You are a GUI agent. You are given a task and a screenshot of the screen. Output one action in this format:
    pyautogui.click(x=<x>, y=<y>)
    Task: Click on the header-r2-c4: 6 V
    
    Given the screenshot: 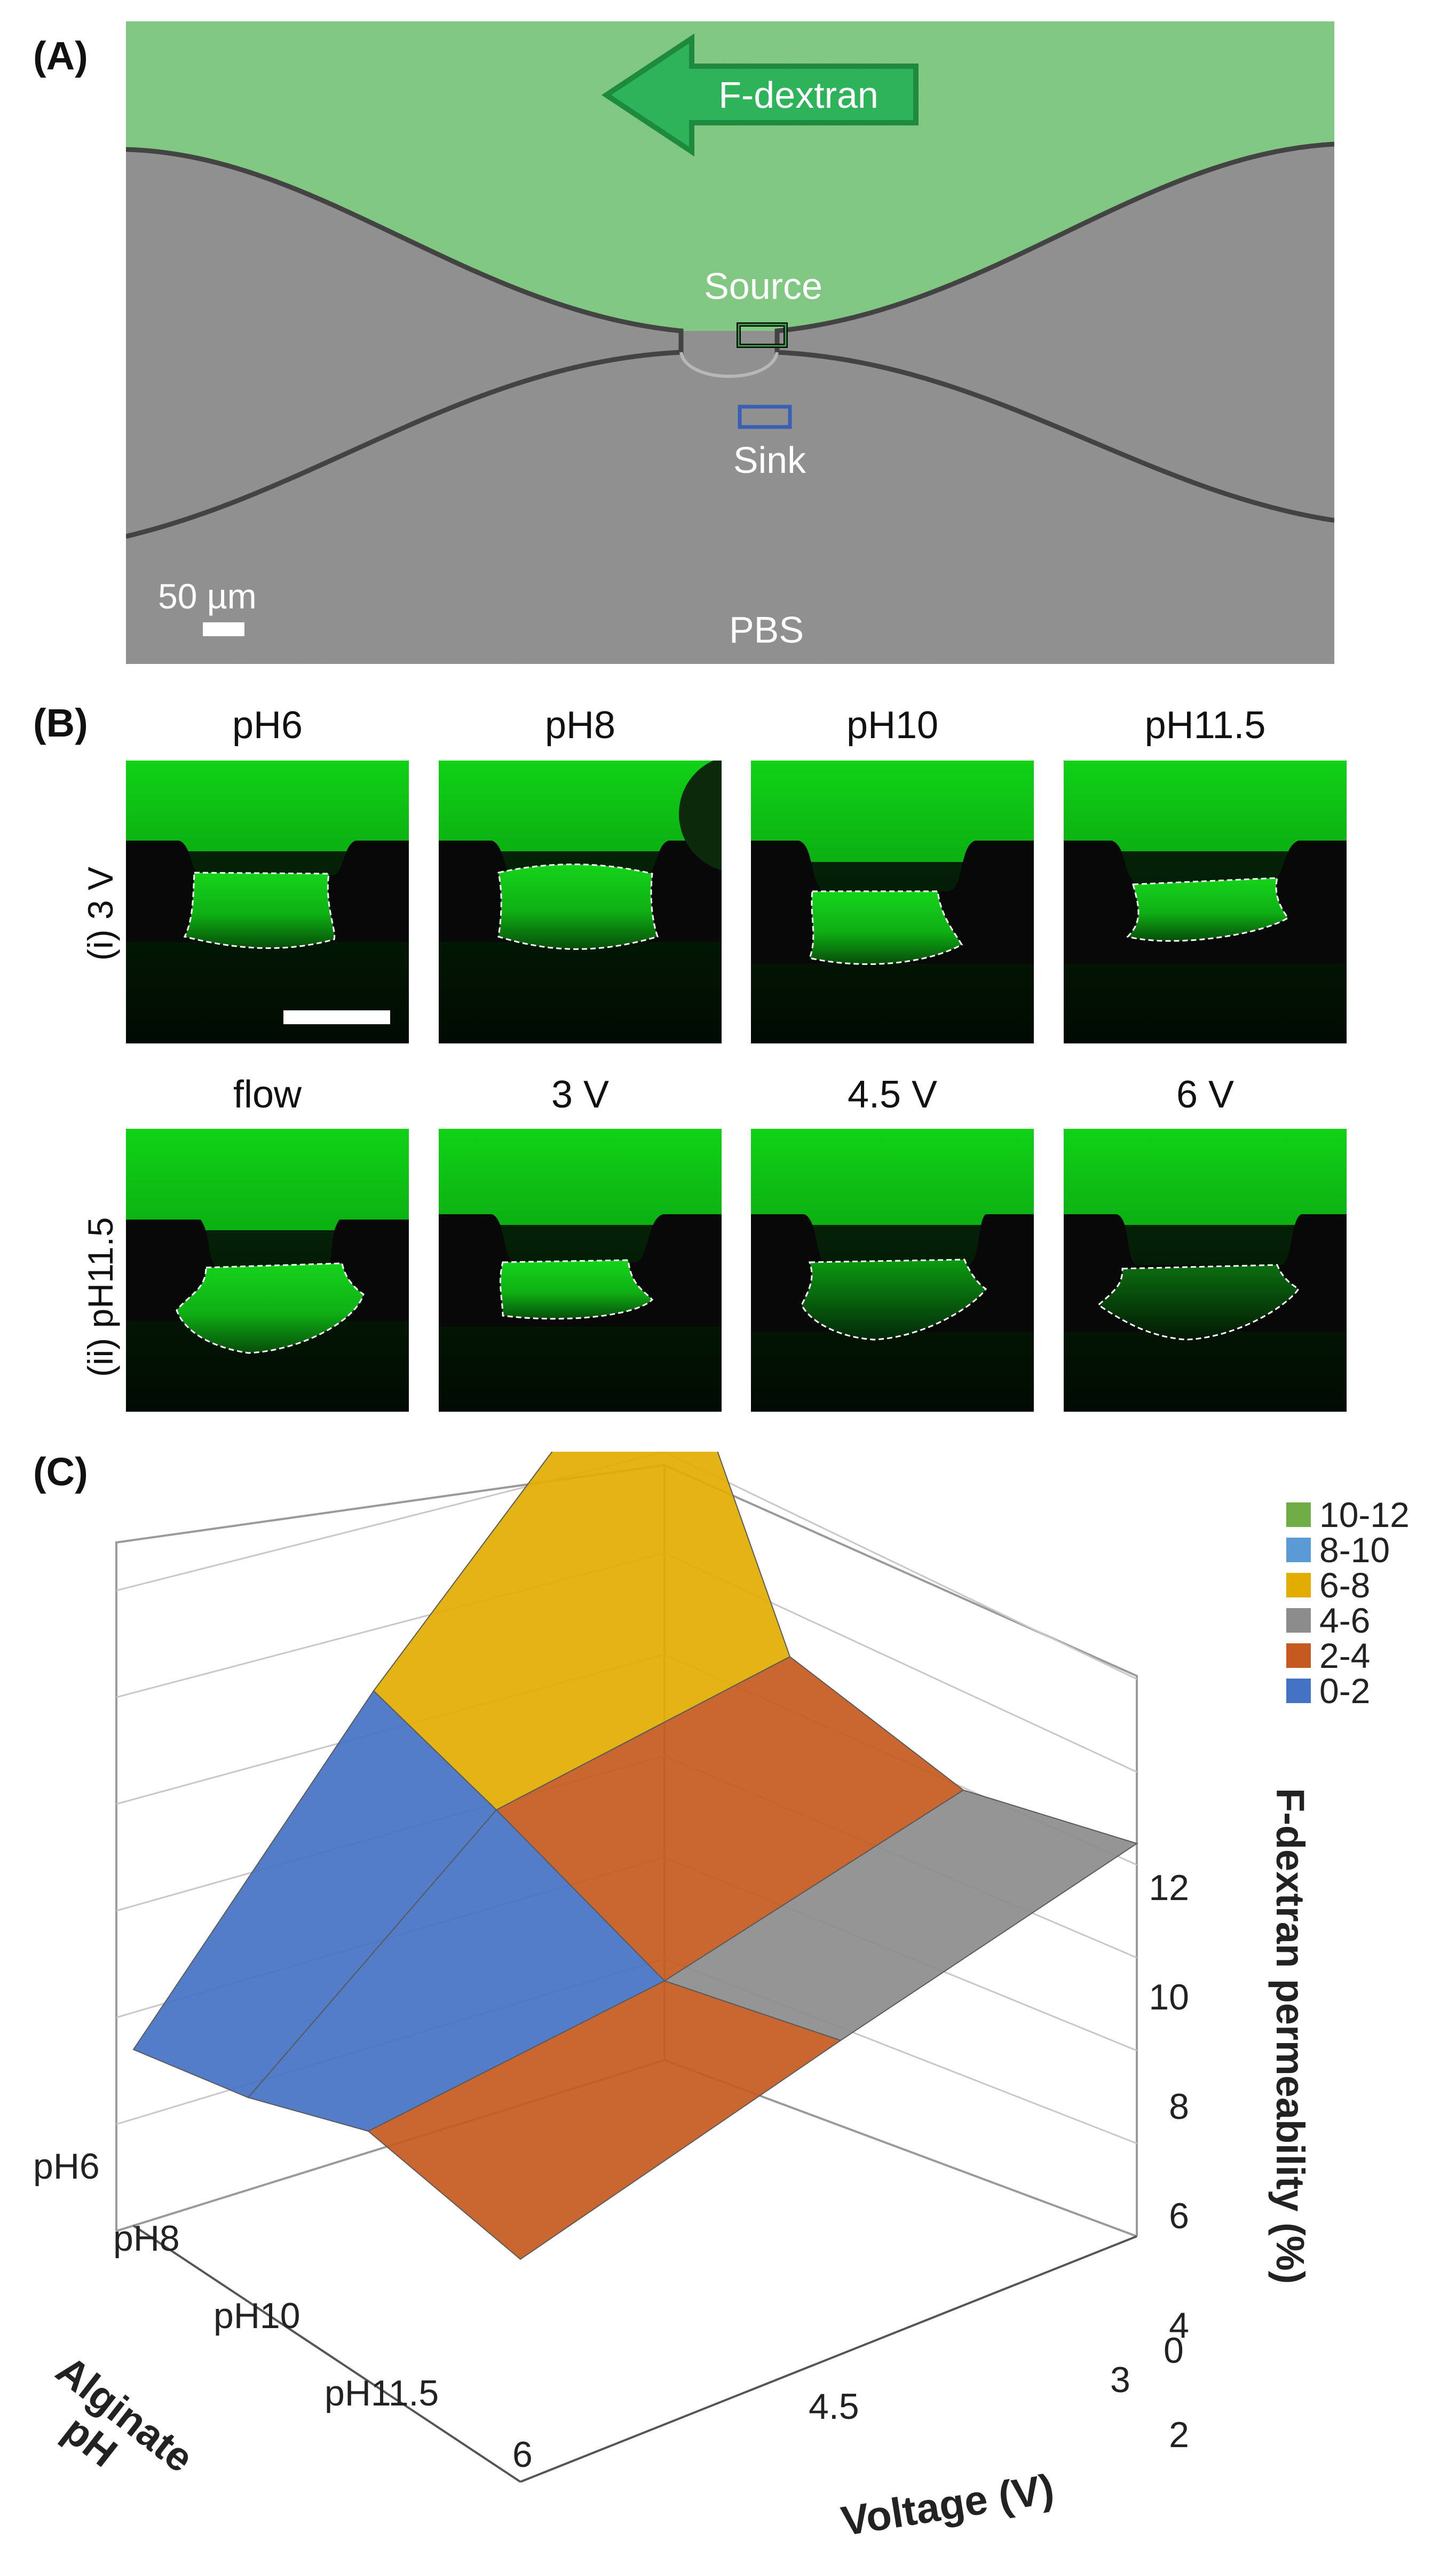 What is the action you would take?
    pyautogui.click(x=1205, y=1094)
    